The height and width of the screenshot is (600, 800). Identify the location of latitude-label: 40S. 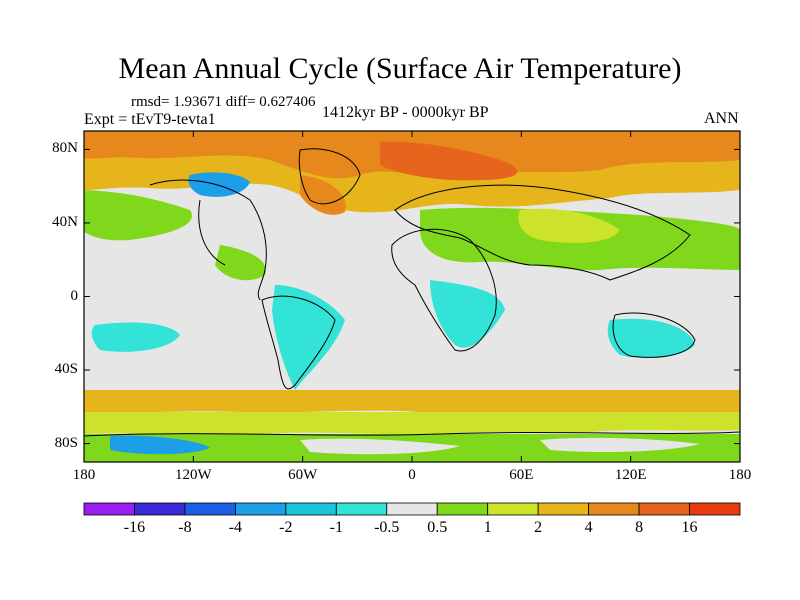
(66, 369).